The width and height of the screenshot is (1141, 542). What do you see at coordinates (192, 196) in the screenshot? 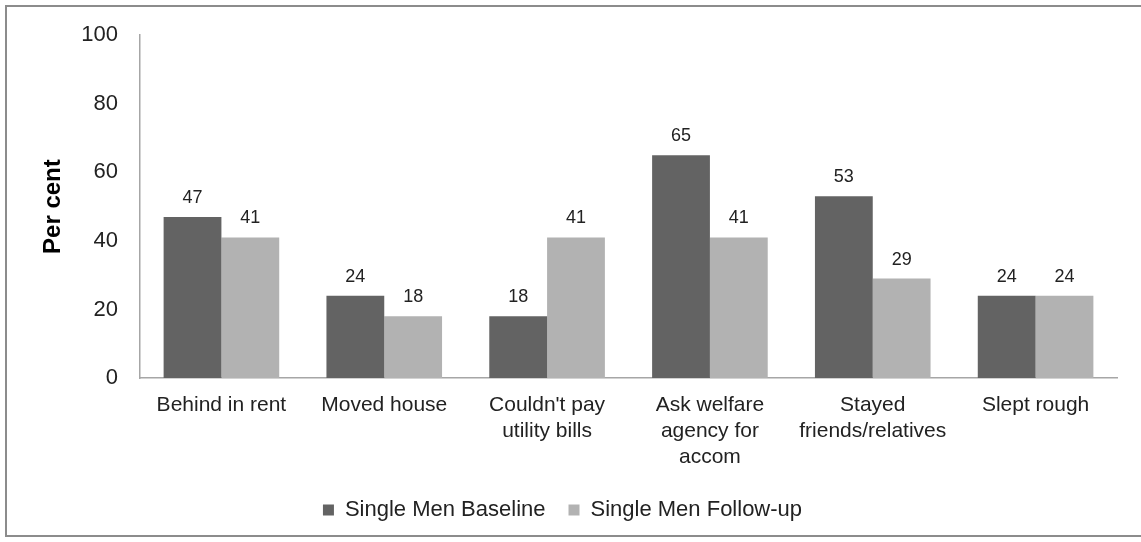
I see `data-label: 47` at bounding box center [192, 196].